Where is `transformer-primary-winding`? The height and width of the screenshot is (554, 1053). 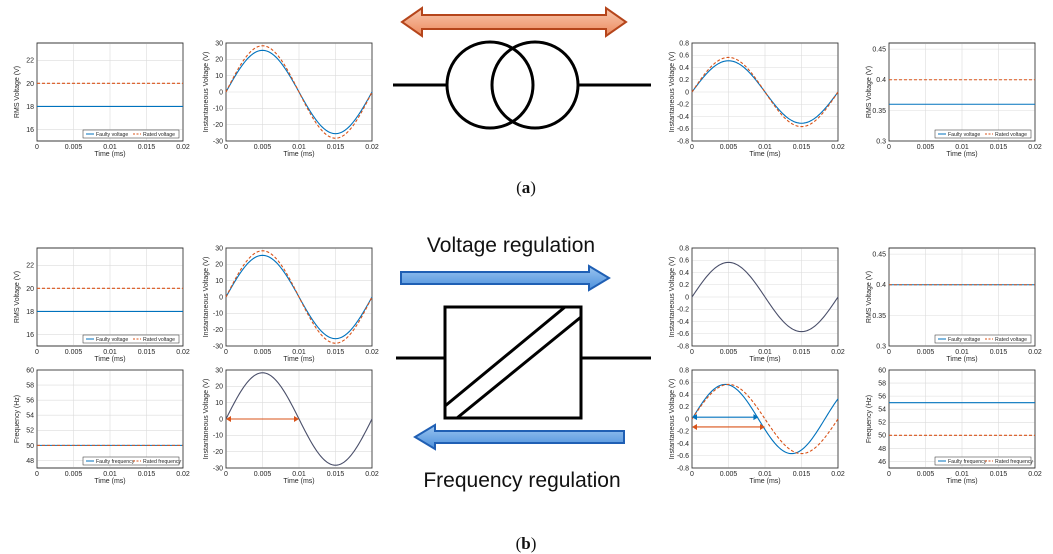 transformer-primary-winding is located at coordinates (490, 85).